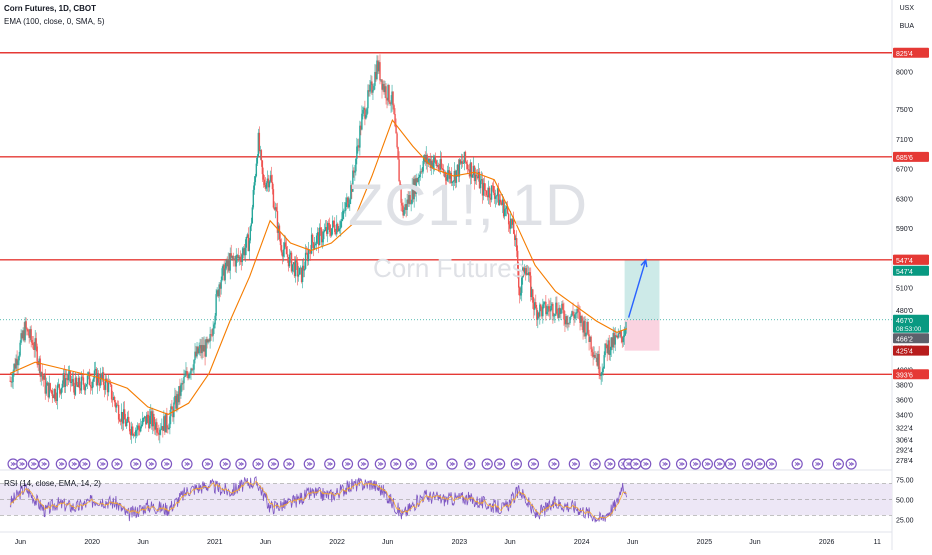 The height and width of the screenshot is (555, 932). I want to click on price-axis-tick: 800'0, so click(904, 73).